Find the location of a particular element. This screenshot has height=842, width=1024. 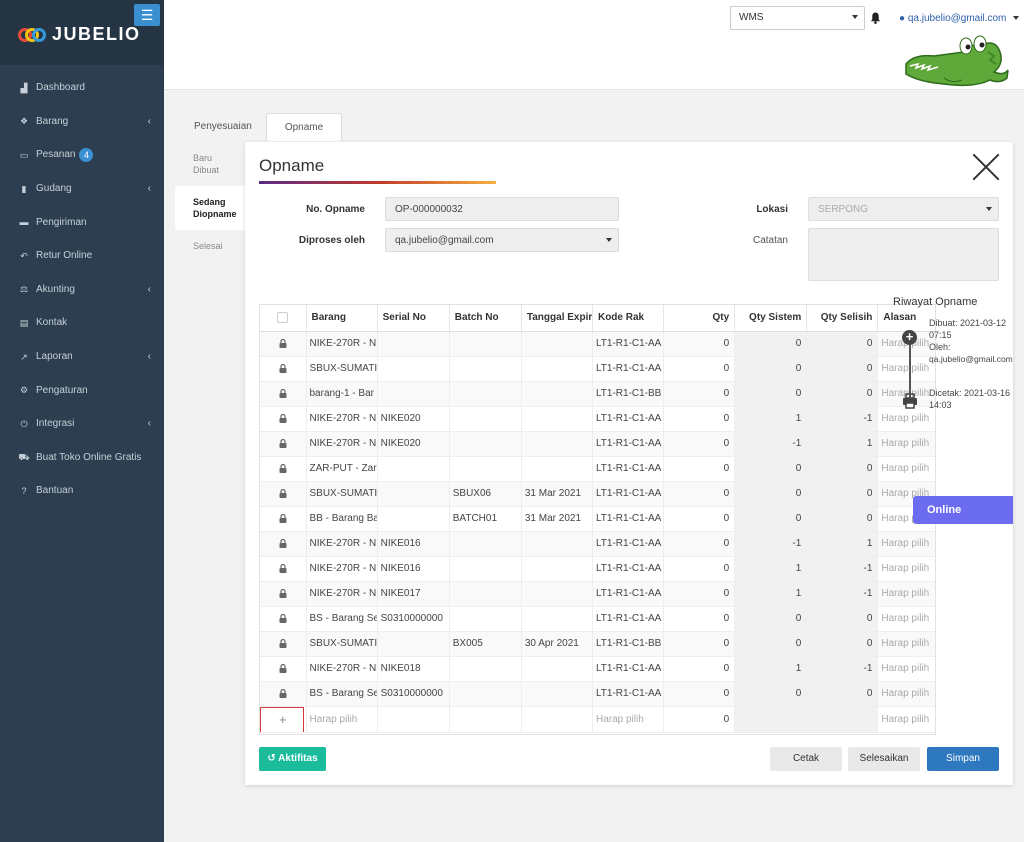

select-all-header is located at coordinates (283, 318).